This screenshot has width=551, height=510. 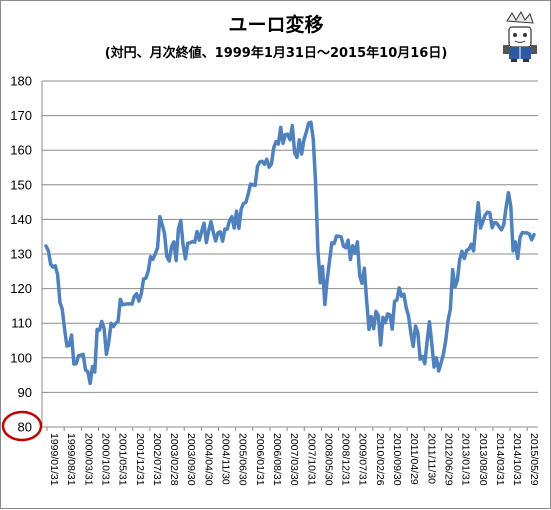 I want to click on y-tick-label: 180, so click(x=21, y=81).